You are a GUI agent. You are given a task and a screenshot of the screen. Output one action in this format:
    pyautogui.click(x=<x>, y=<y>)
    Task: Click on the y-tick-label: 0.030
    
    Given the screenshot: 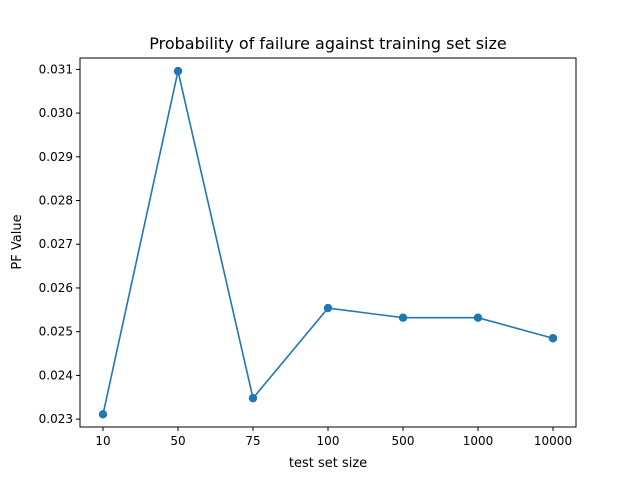 What is the action you would take?
    pyautogui.click(x=56, y=113)
    